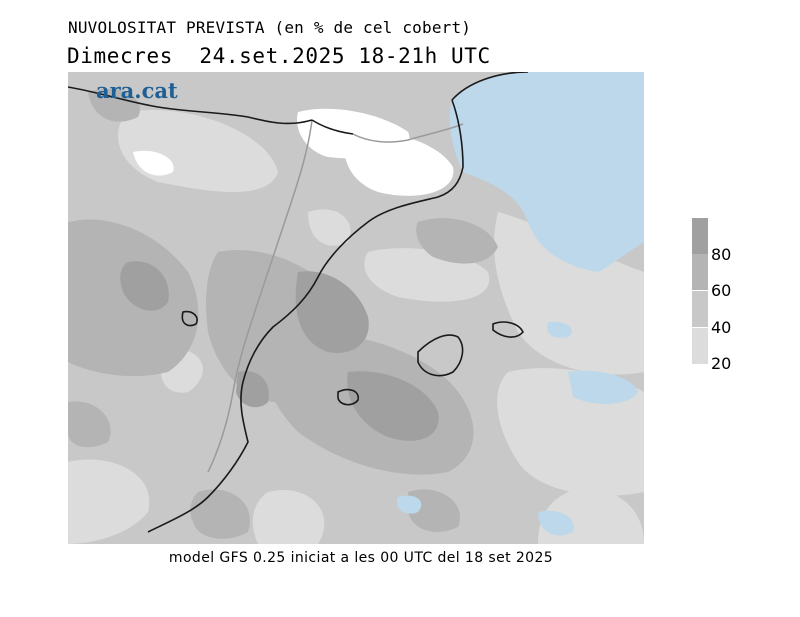 This screenshot has height=617, width=800. Describe the element at coordinates (721, 254) in the screenshot. I see `legend-label-80: 80` at that location.